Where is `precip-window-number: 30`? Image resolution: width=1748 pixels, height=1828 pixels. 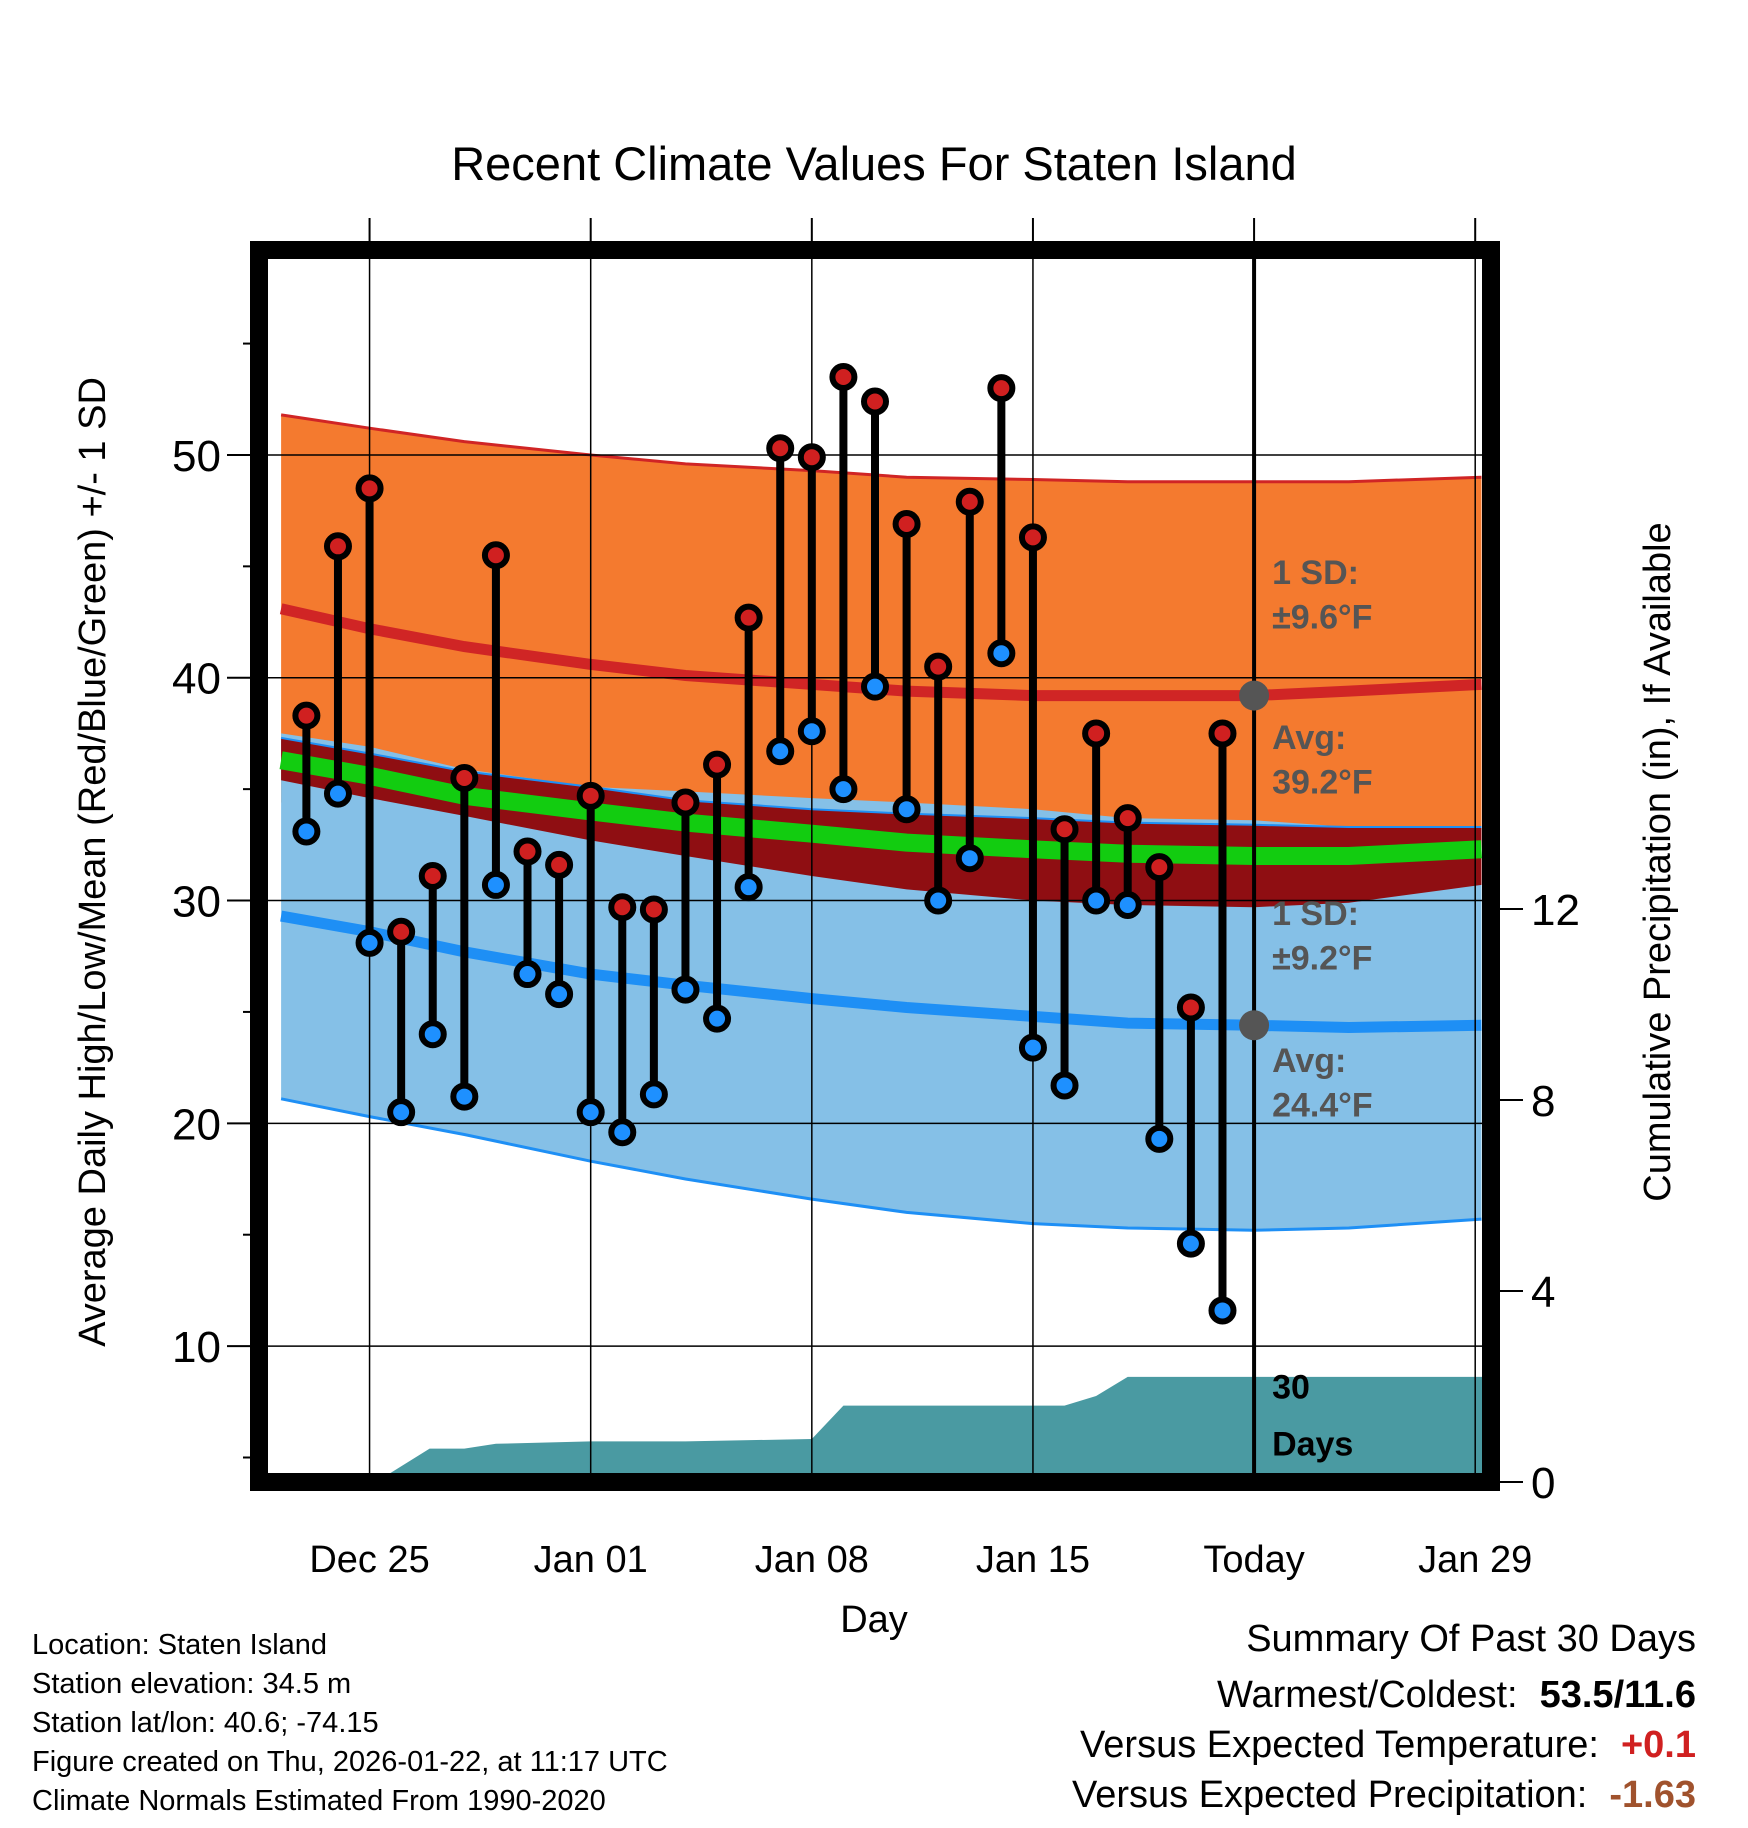
precip-window-number: 30 is located at coordinates (1291, 1387).